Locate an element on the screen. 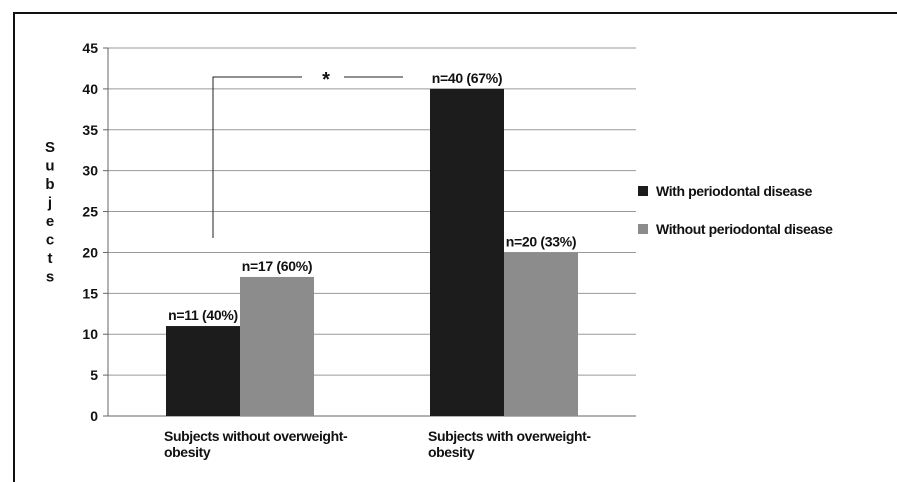 The height and width of the screenshot is (482, 897). y-tick-label-45: 45 is located at coordinates (90, 48).